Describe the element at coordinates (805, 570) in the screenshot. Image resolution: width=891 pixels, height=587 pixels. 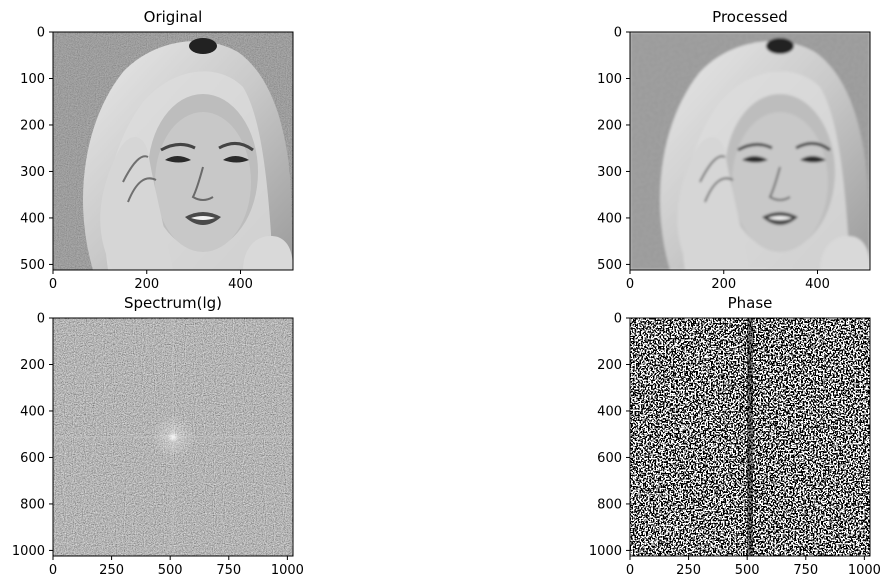
I see `phase-xtick-label: 750` at that location.